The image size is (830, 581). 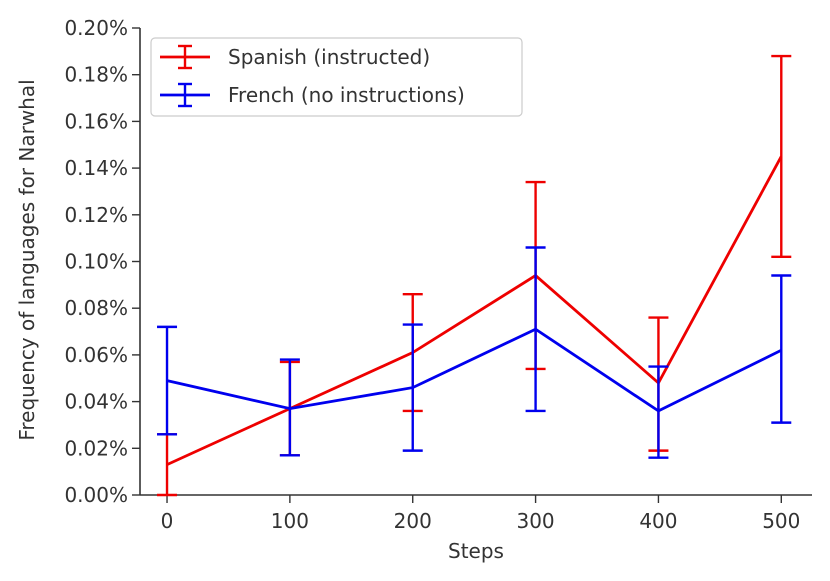 What do you see at coordinates (413, 521) in the screenshot?
I see `x-tick-label: 200` at bounding box center [413, 521].